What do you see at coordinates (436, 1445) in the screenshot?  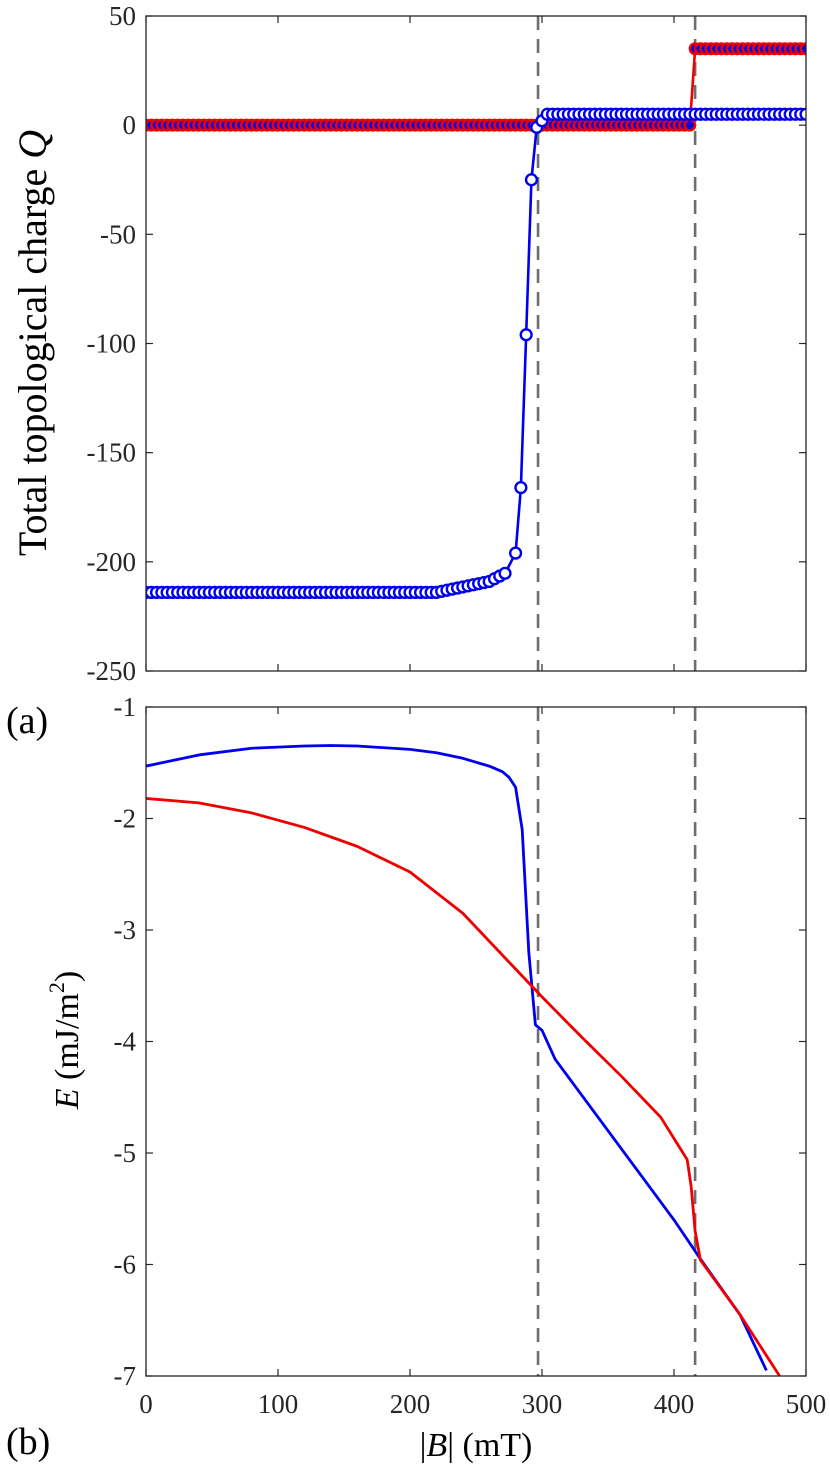 I see `panel-b-x-axis-label-var: B` at bounding box center [436, 1445].